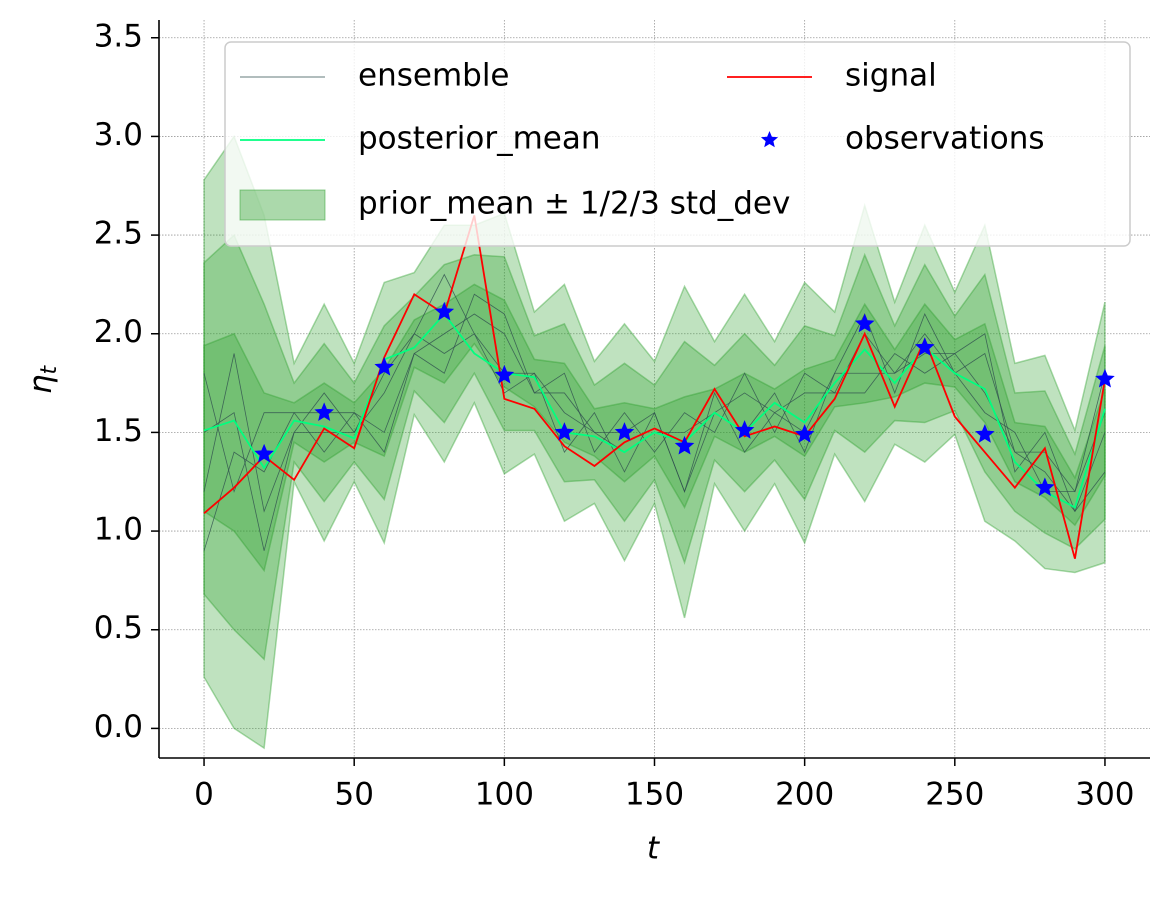 The height and width of the screenshot is (898, 1170). What do you see at coordinates (204, 795) in the screenshot?
I see `x-tick-label: 0` at bounding box center [204, 795].